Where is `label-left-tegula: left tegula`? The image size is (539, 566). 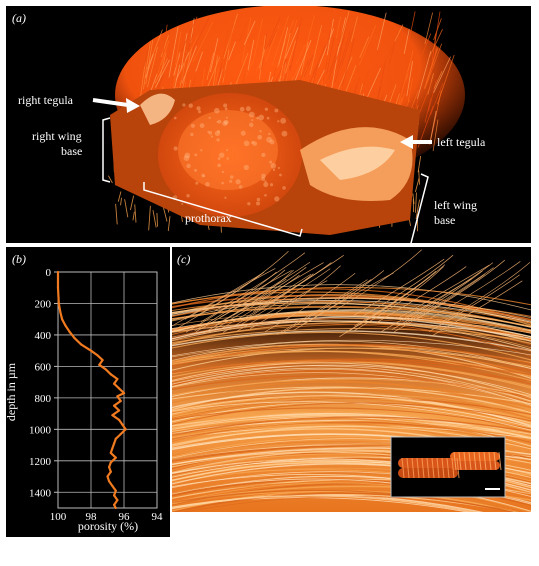 label-left-tegula: left tegula is located at coordinates (461, 142).